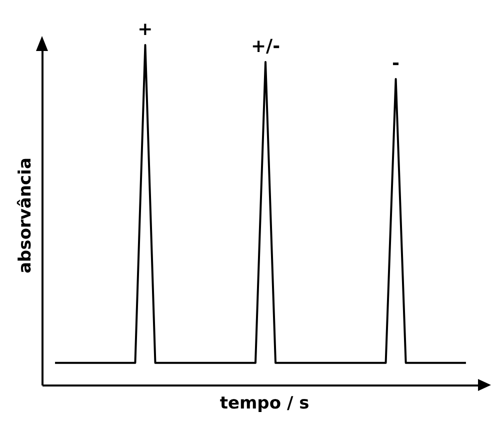  What do you see at coordinates (26, 216) in the screenshot?
I see `y-axis-title: absorvância` at bounding box center [26, 216].